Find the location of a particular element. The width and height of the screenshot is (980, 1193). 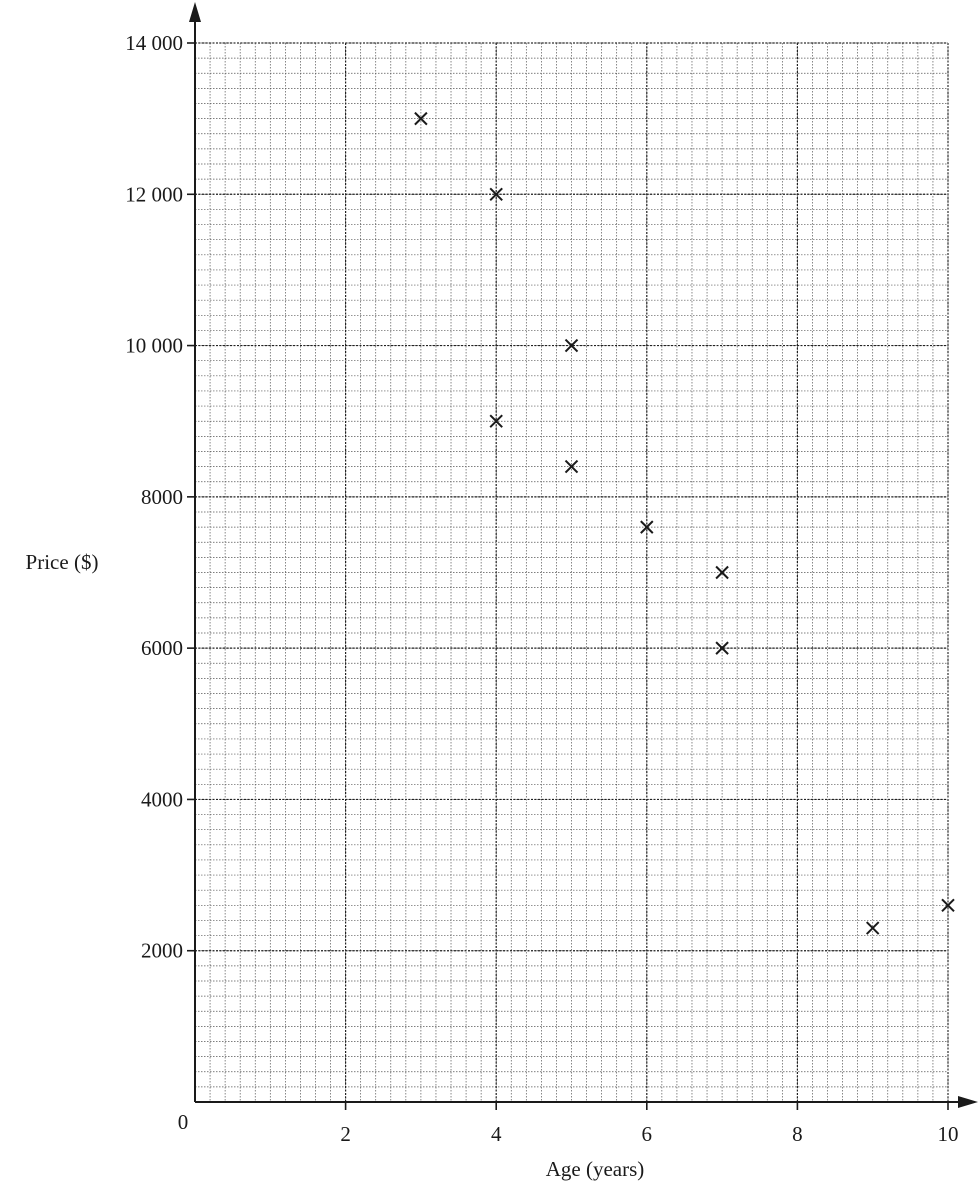

y-tick-label: 6000 is located at coordinates (162, 648).